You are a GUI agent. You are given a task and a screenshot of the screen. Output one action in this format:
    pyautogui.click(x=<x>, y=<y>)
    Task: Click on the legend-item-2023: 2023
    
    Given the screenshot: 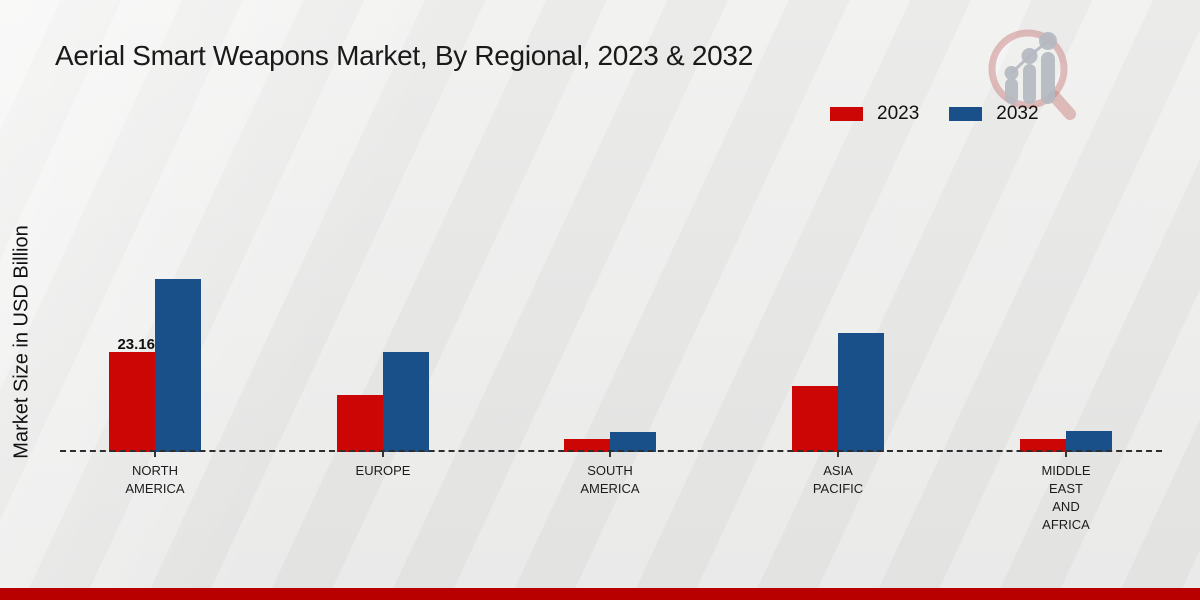 What is the action you would take?
    pyautogui.click(x=874, y=114)
    